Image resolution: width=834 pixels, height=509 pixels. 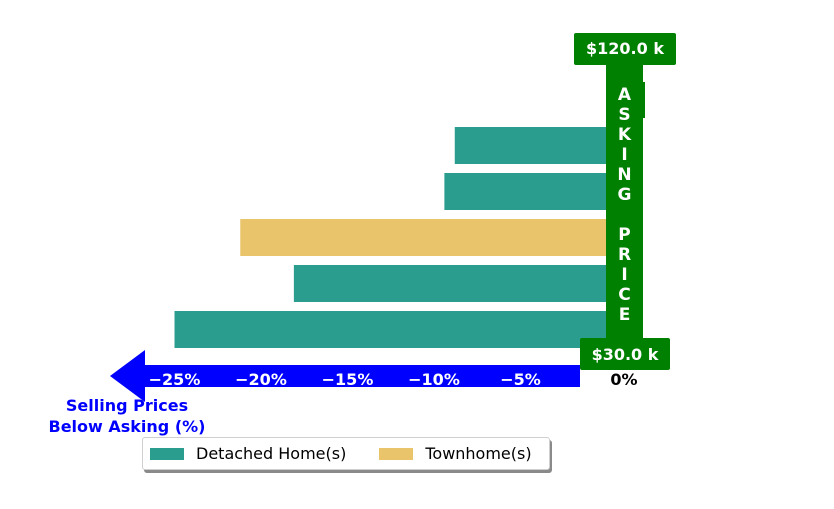 What do you see at coordinates (624, 235) in the screenshot?
I see `asking-price-letter-8: P` at bounding box center [624, 235].